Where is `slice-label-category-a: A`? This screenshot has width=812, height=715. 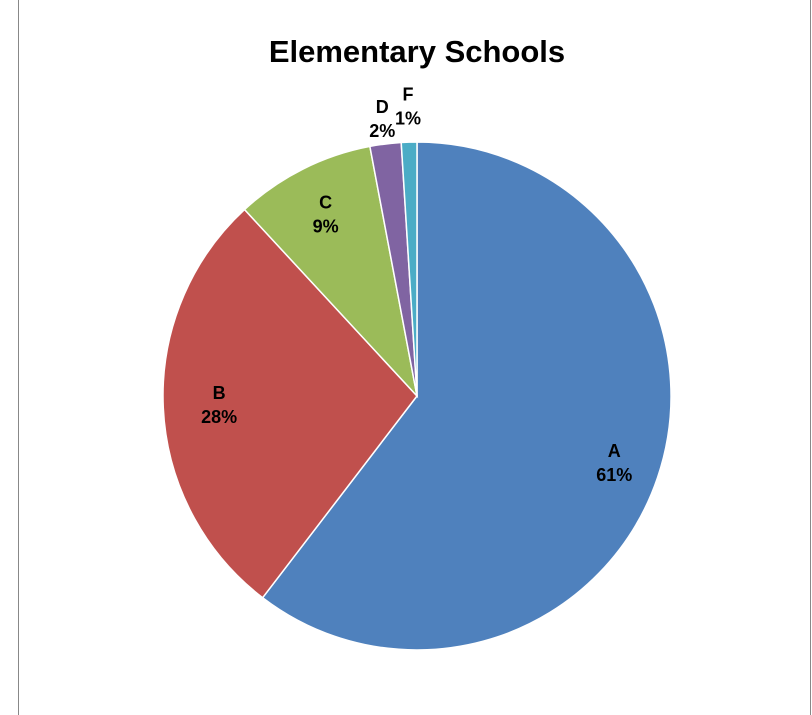
slice-label-category-a: A is located at coordinates (614, 451).